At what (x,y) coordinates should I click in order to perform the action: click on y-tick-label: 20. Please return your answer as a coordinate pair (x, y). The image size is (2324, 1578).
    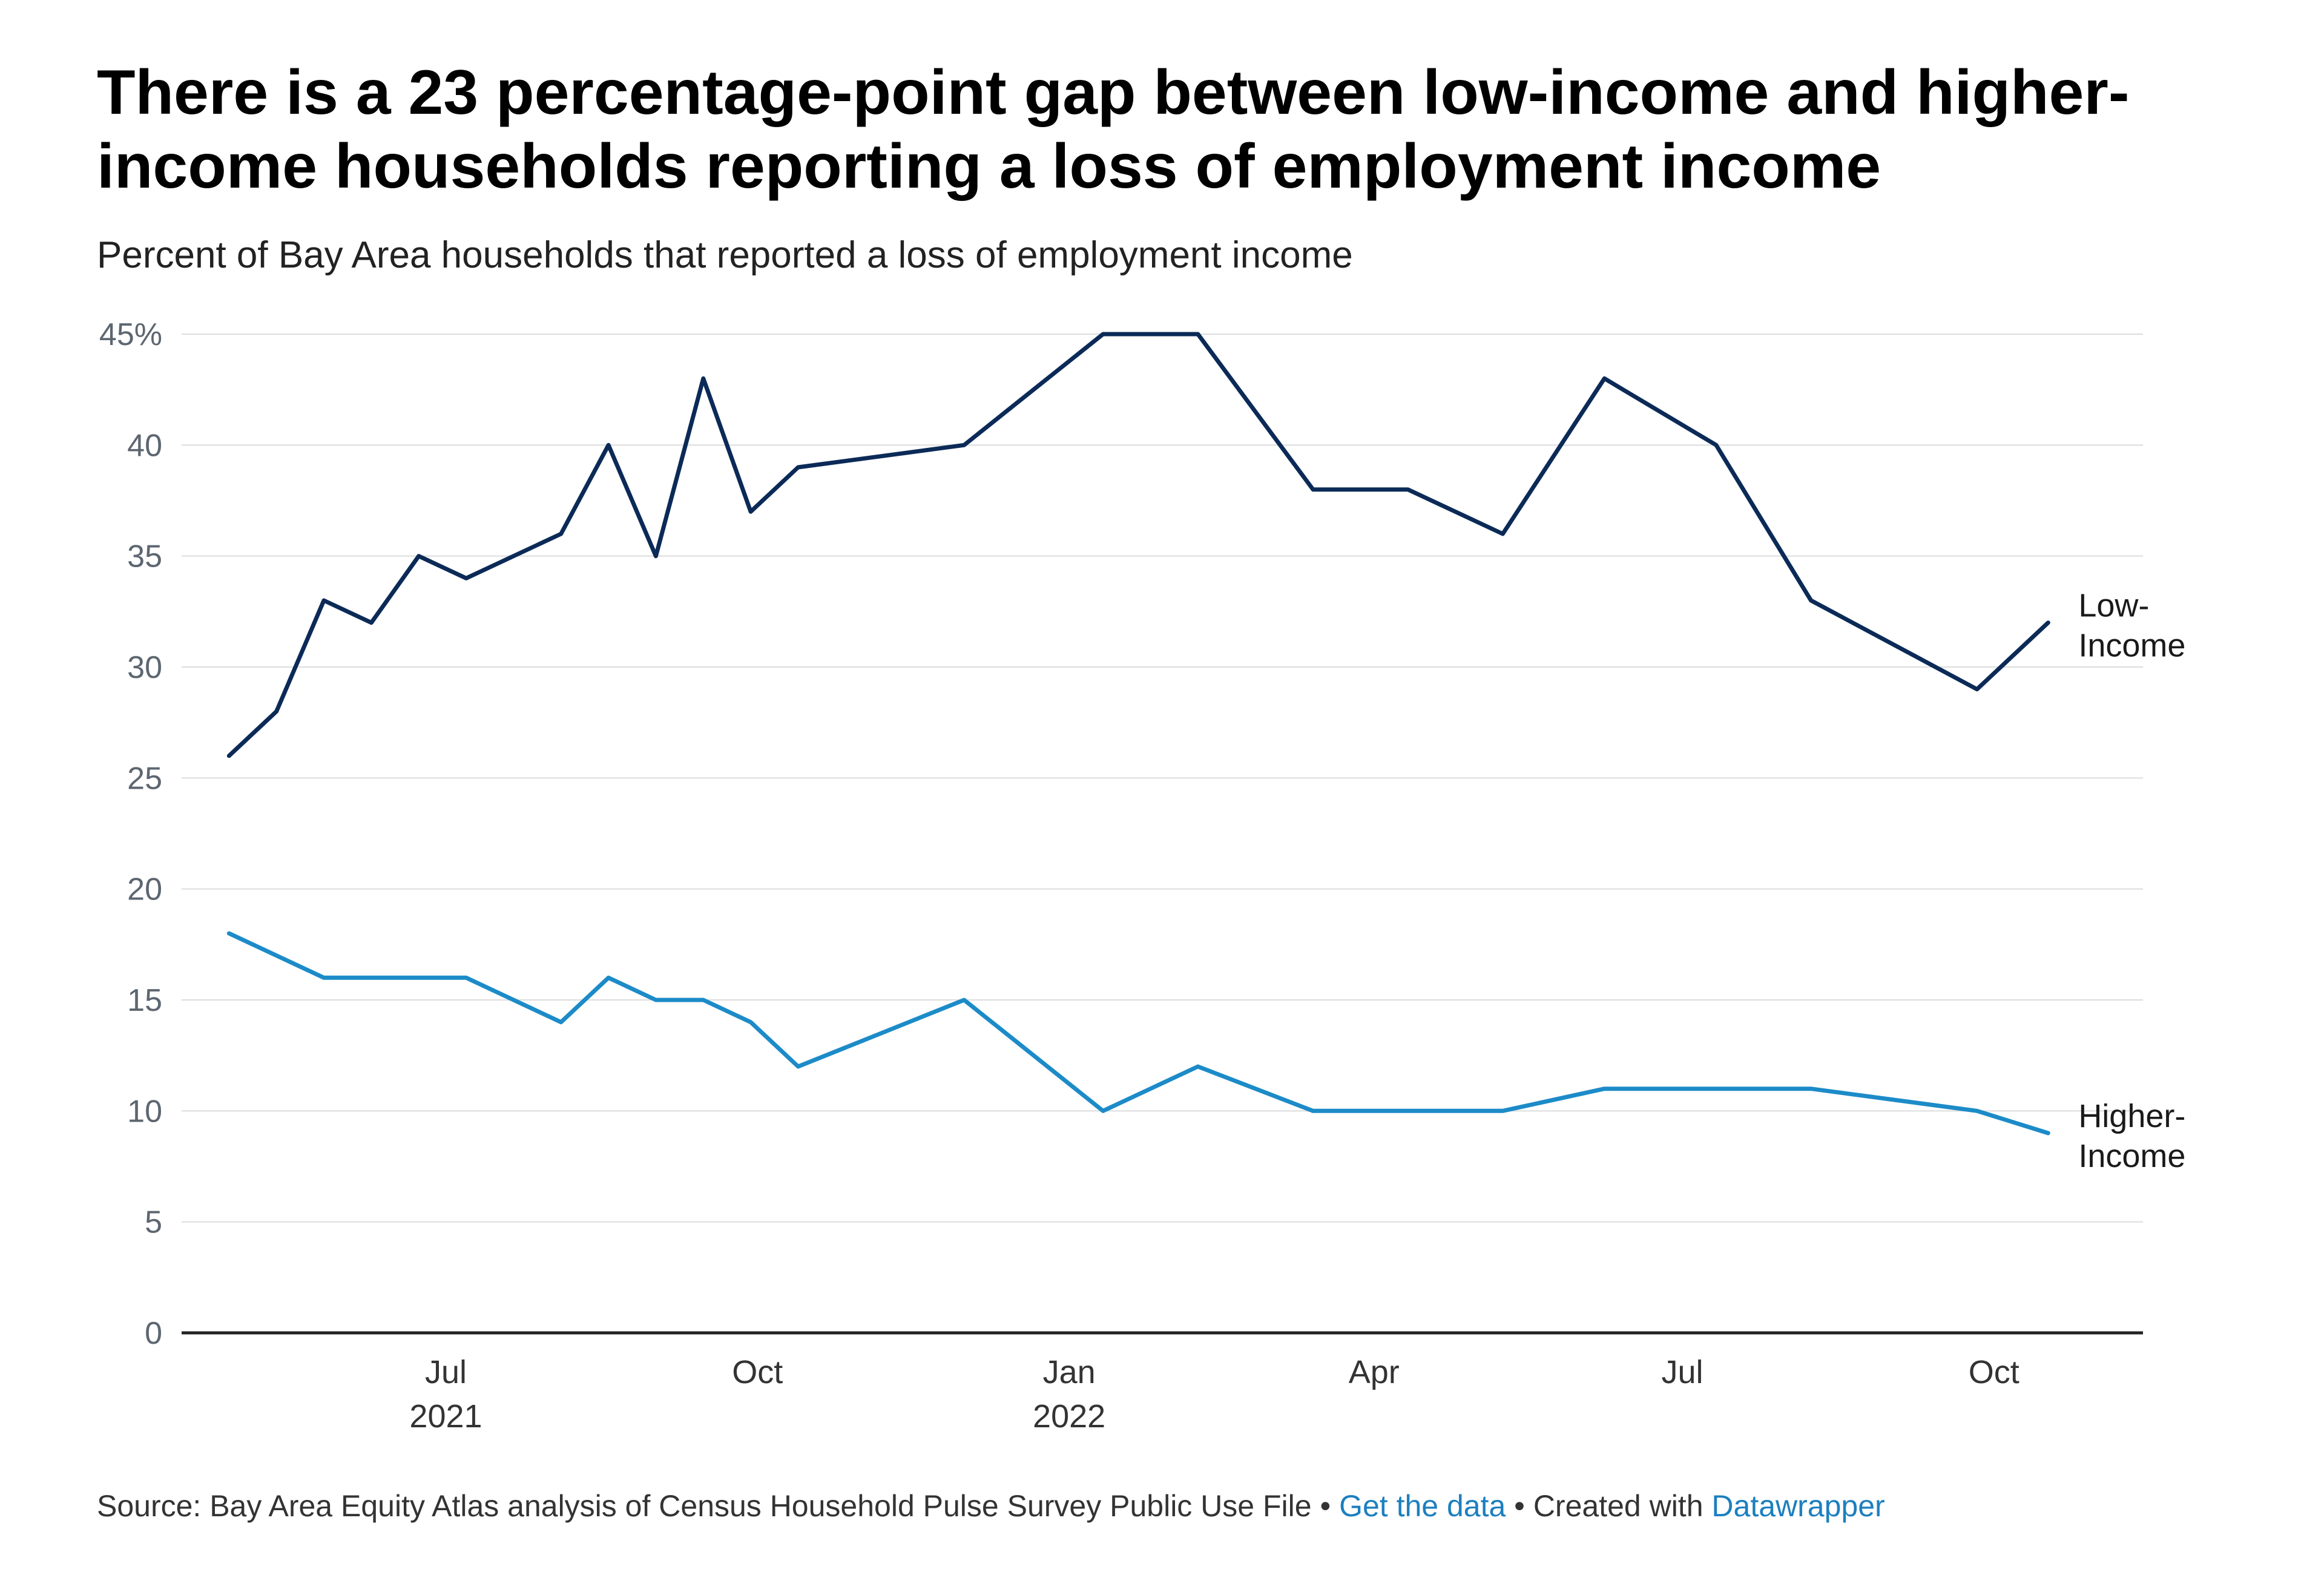
    Looking at the image, I should click on (144, 889).